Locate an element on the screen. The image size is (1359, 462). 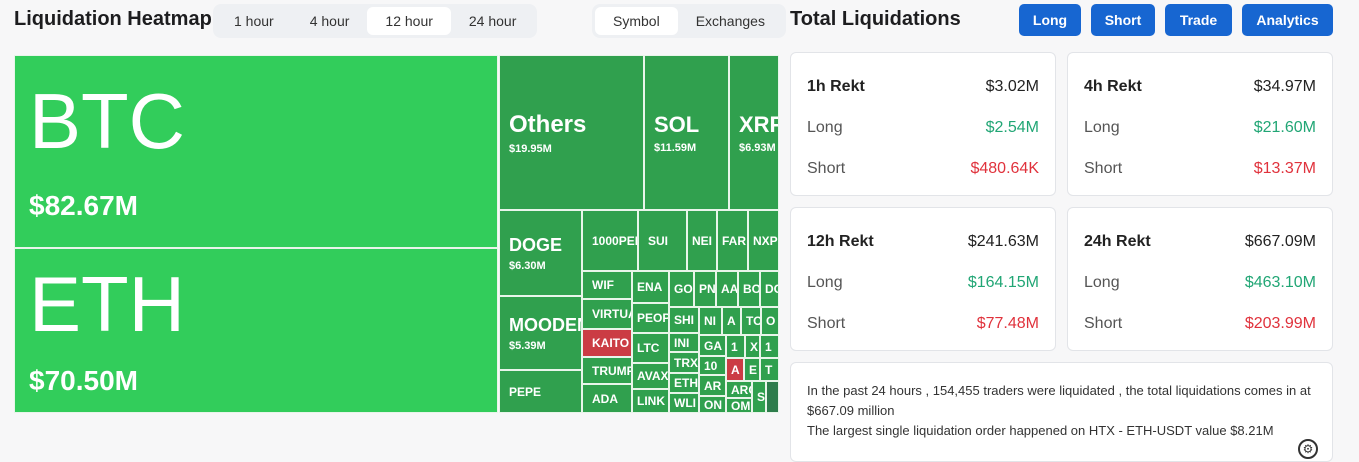
tile-others: Others $19.95M is located at coordinates (571, 132).